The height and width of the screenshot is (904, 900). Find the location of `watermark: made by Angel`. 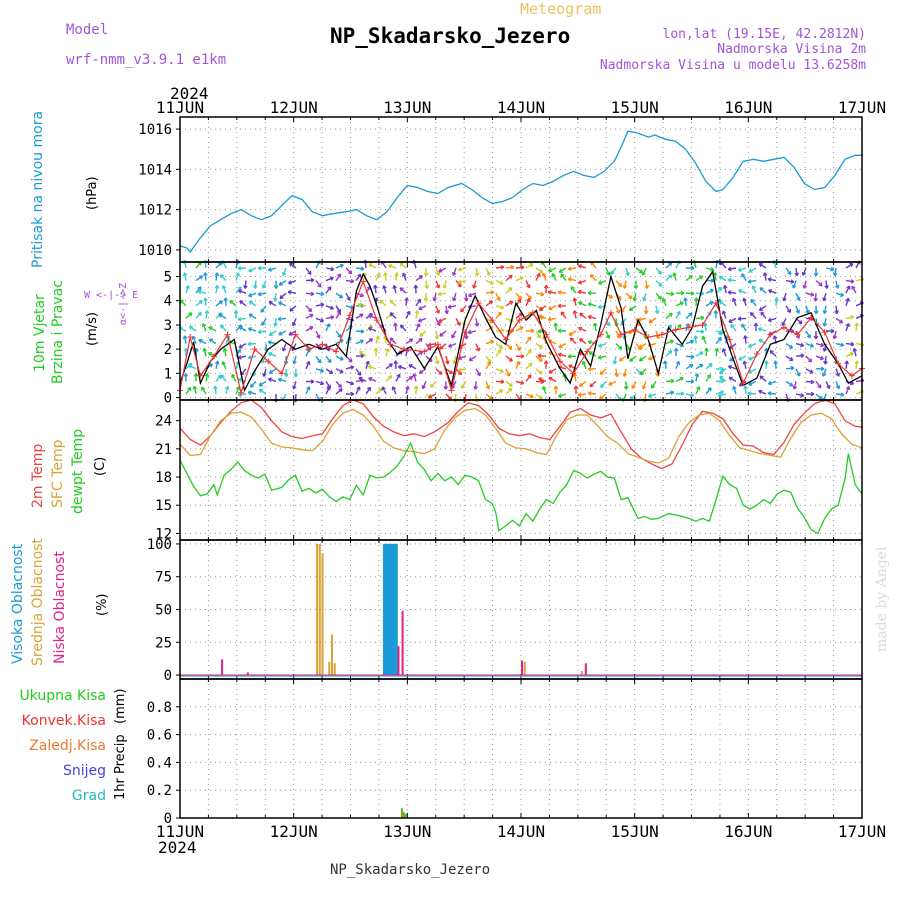

watermark: made by Angel is located at coordinates (882, 599).